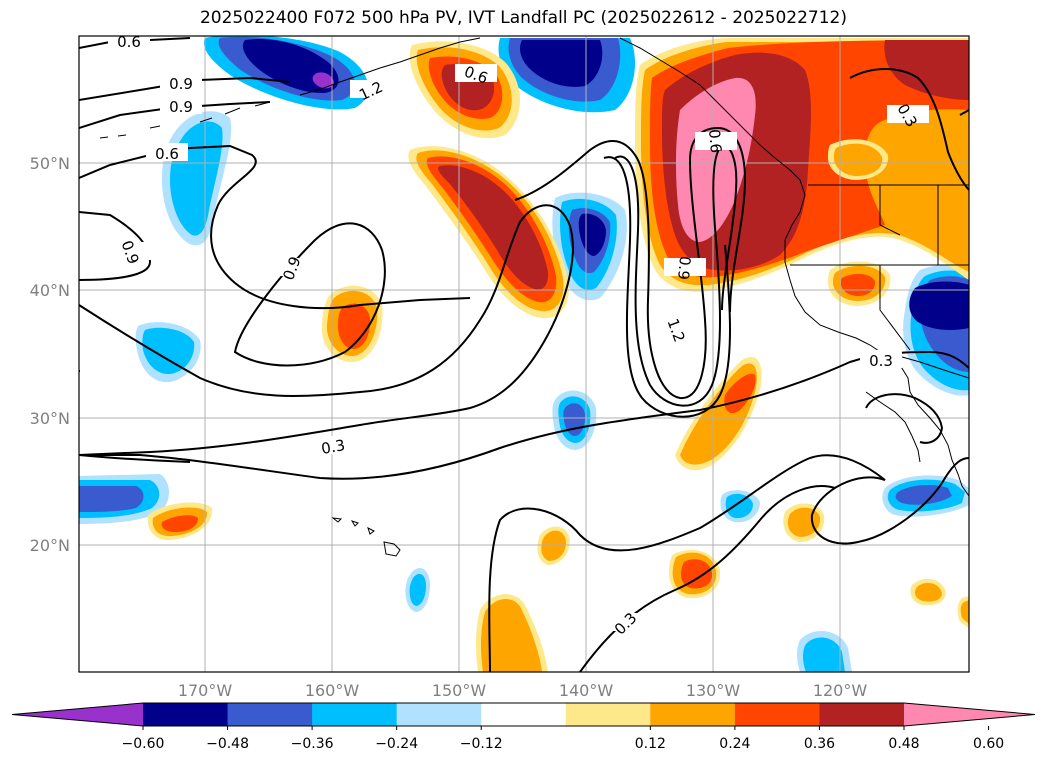 This screenshot has width=1047, height=765. What do you see at coordinates (50, 290) in the screenshot?
I see `lat-tick-label: 40°N` at bounding box center [50, 290].